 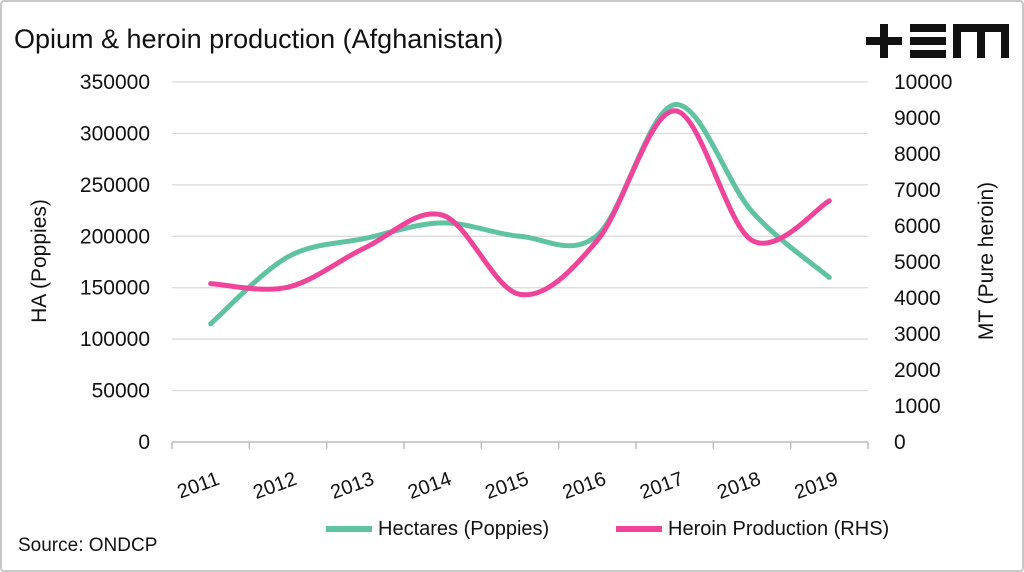 What do you see at coordinates (900, 442) in the screenshot?
I see `right-tick-label: 0` at bounding box center [900, 442].